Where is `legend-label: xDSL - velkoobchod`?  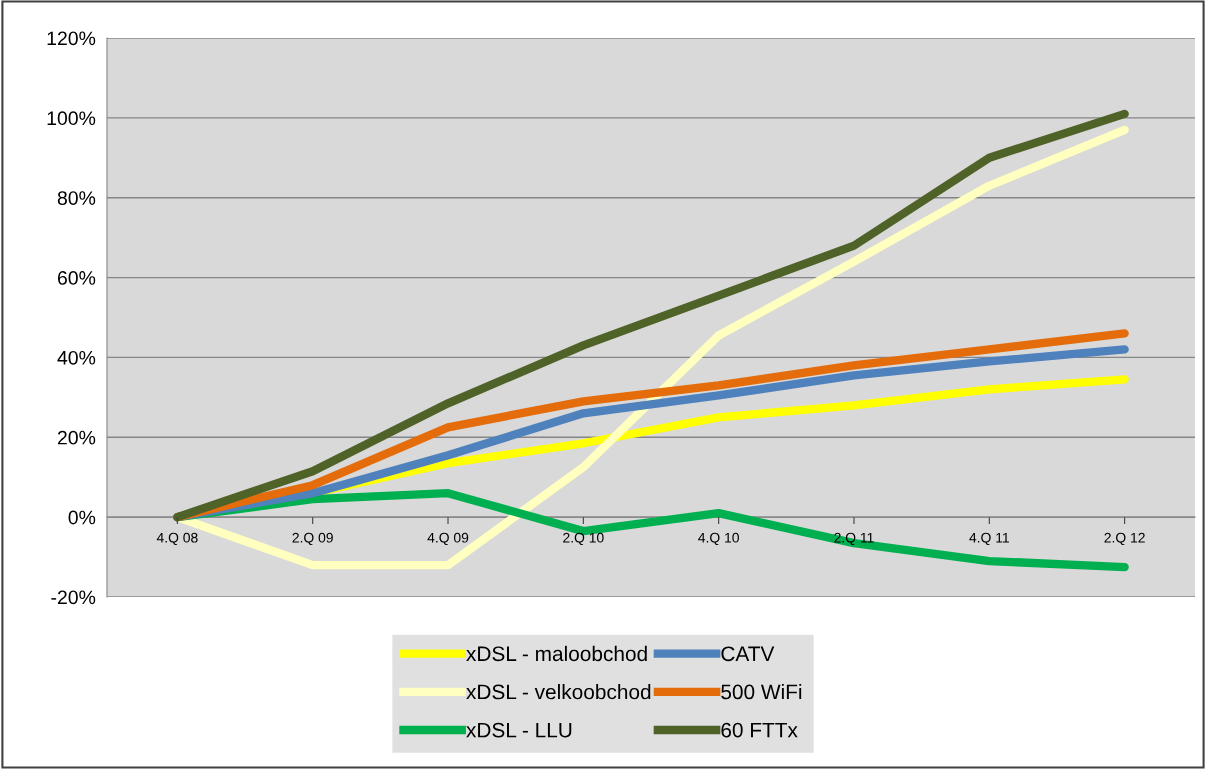 legend-label: xDSL - velkoobchod is located at coordinates (558, 692).